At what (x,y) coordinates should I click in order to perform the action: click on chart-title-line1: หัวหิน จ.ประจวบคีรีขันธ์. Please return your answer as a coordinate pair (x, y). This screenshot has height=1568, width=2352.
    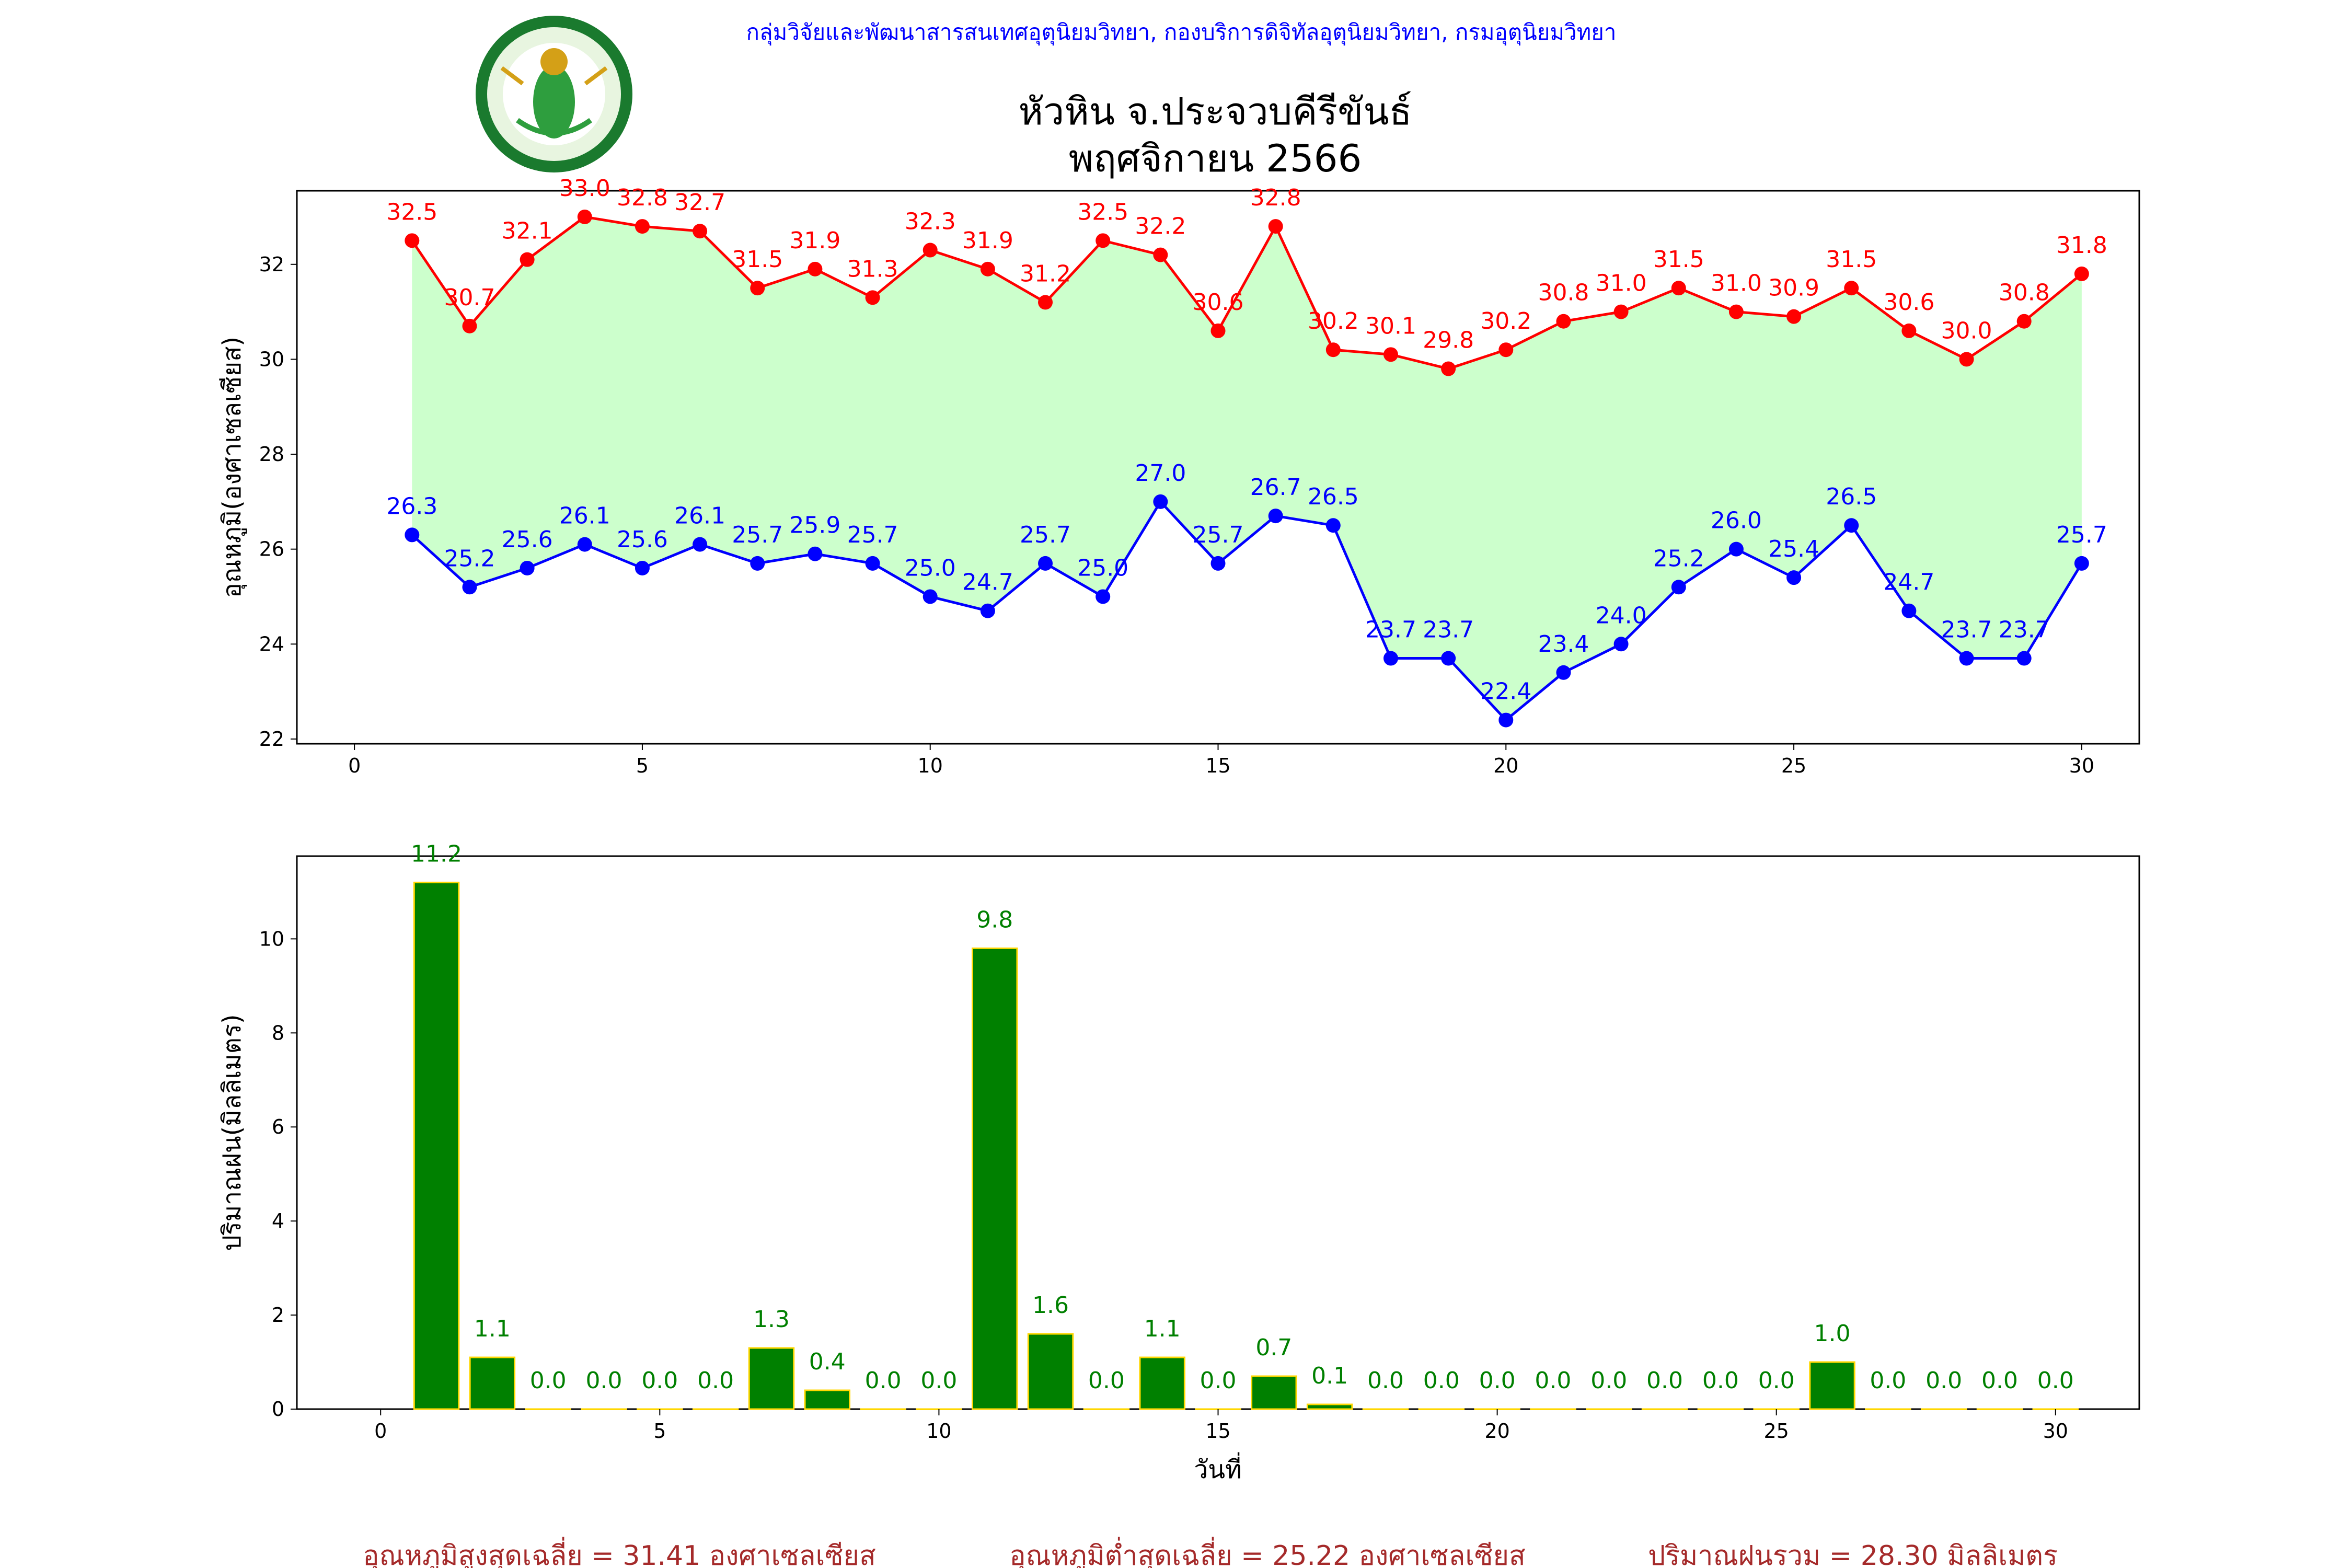
    Looking at the image, I should click on (1215, 111).